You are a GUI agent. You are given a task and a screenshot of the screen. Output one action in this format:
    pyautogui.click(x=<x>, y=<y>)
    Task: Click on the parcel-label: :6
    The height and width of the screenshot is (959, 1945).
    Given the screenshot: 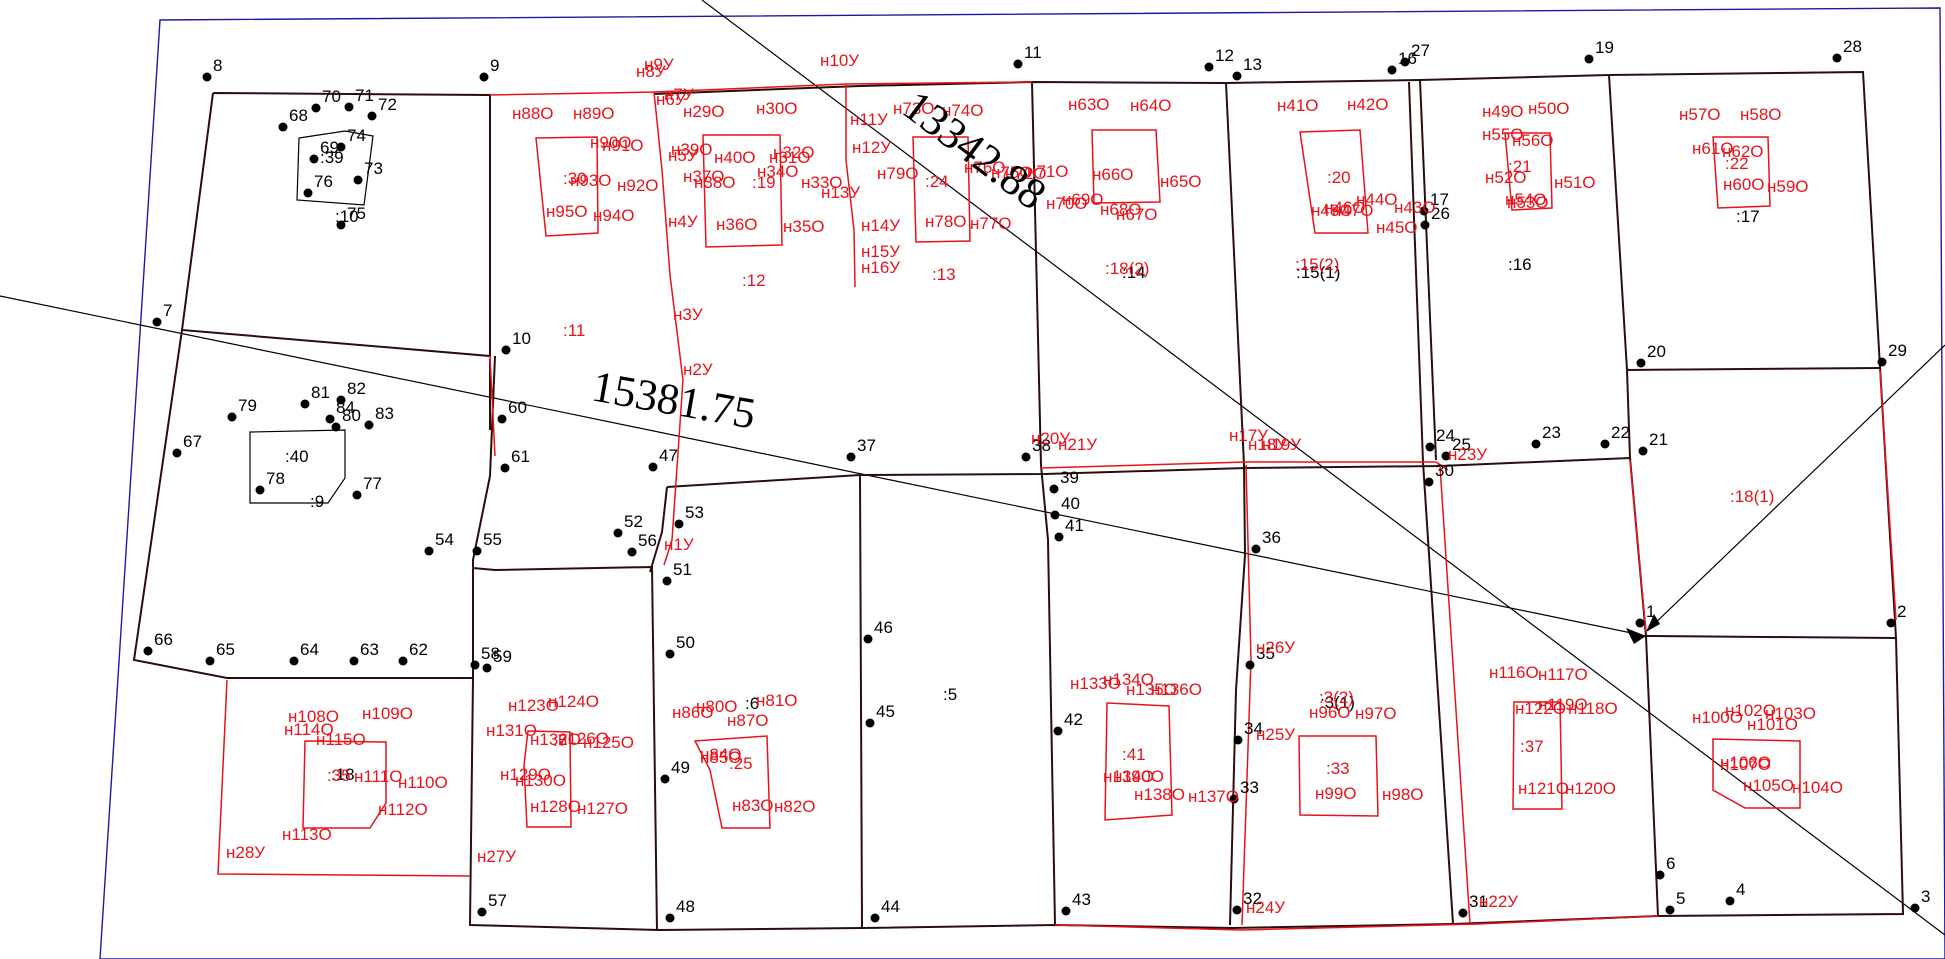 What is the action you would take?
    pyautogui.click(x=752, y=703)
    